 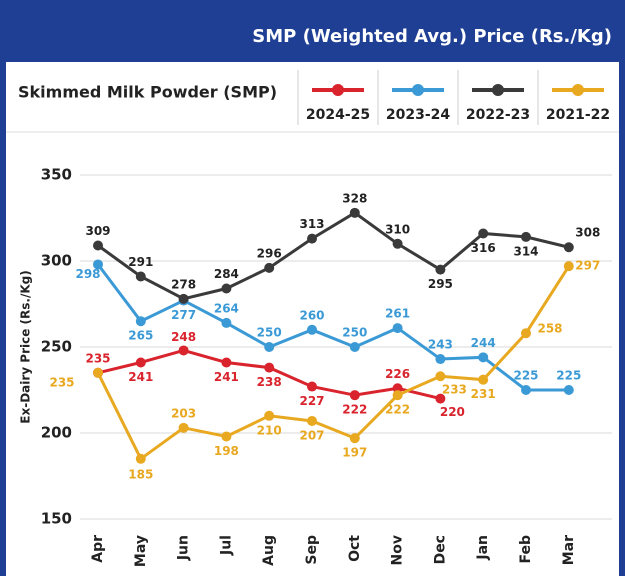 What do you see at coordinates (311, 224) in the screenshot?
I see `data-label: 313` at bounding box center [311, 224].